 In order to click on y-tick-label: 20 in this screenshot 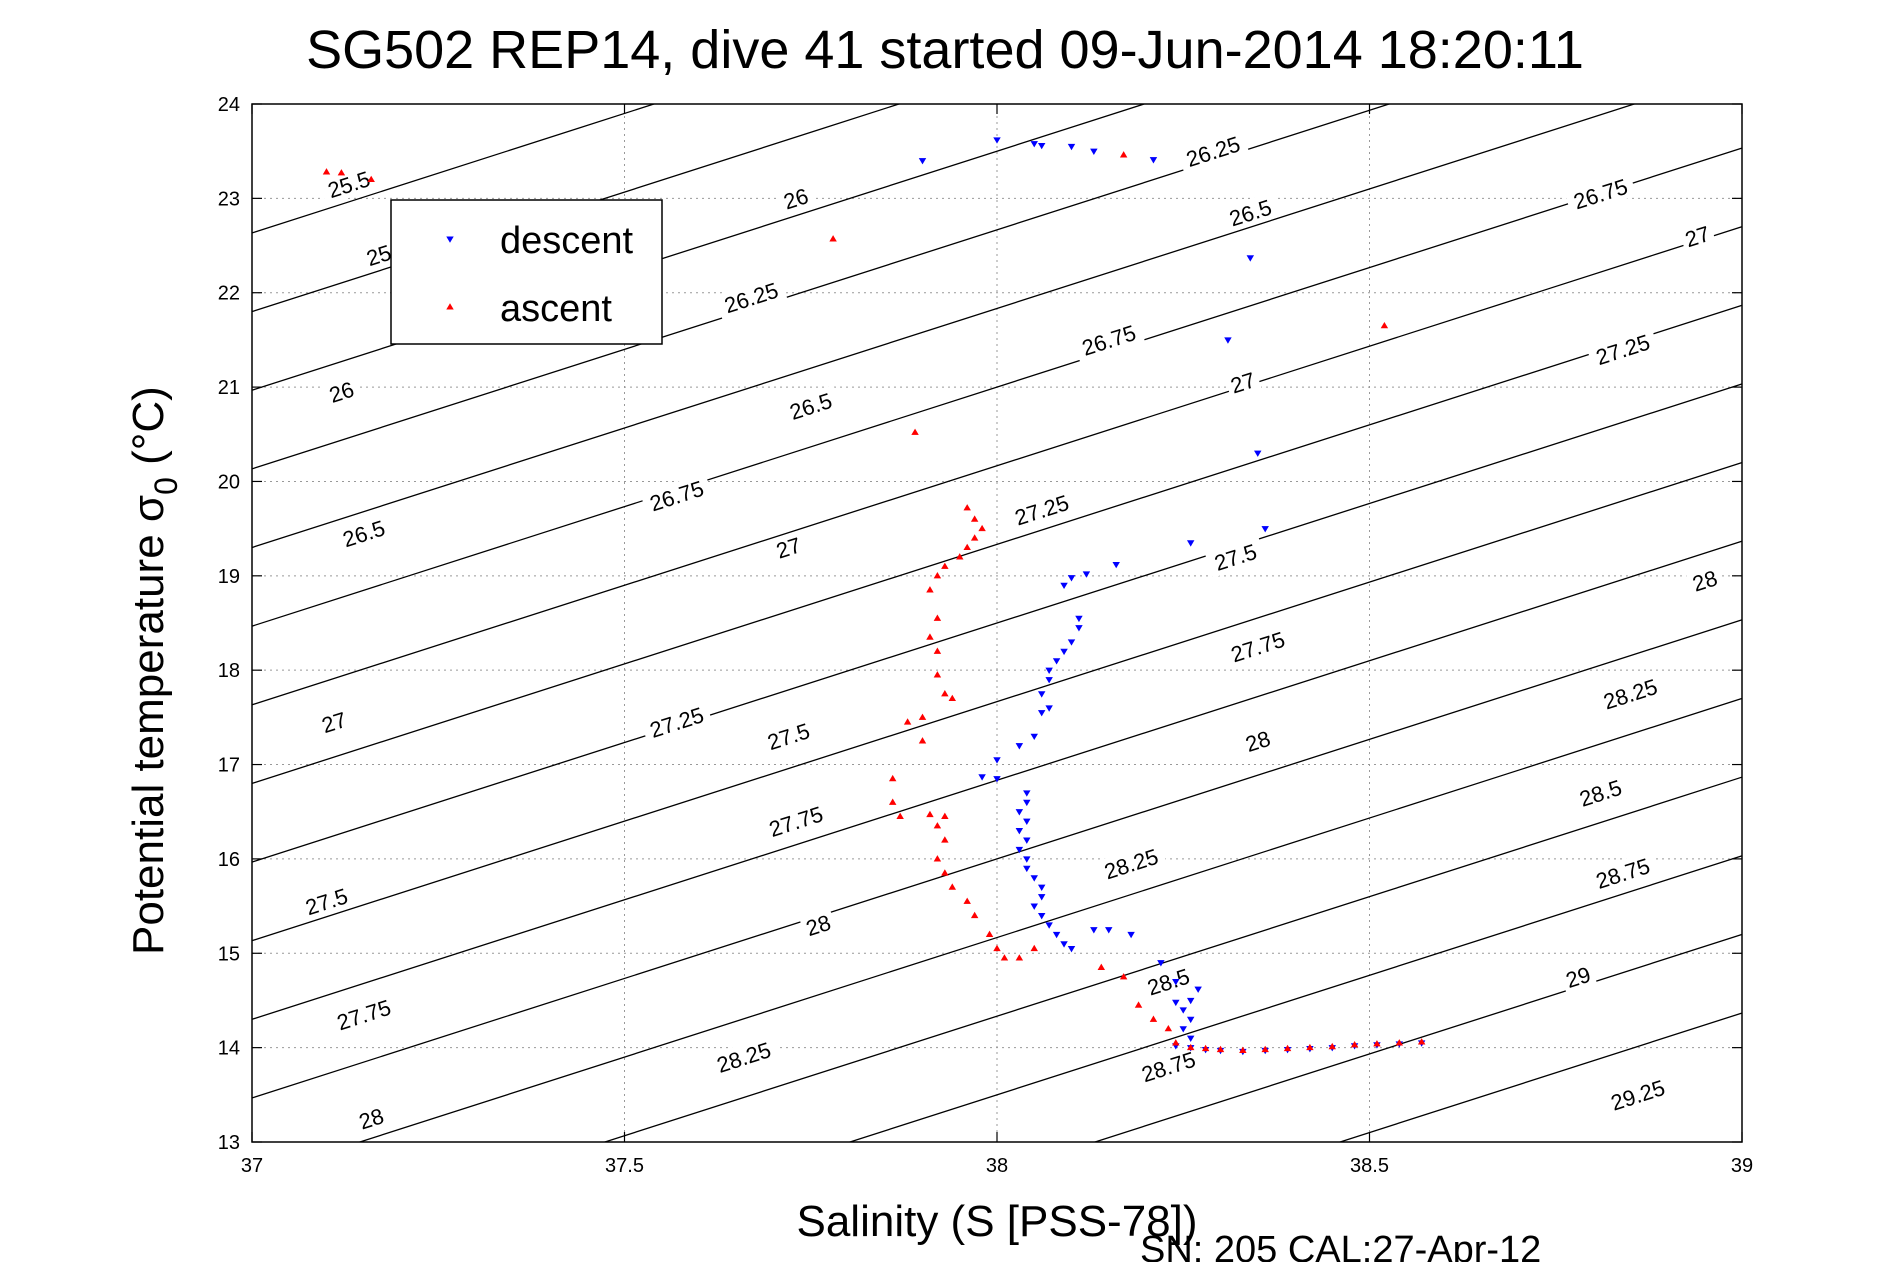, I will do `click(229, 482)`.